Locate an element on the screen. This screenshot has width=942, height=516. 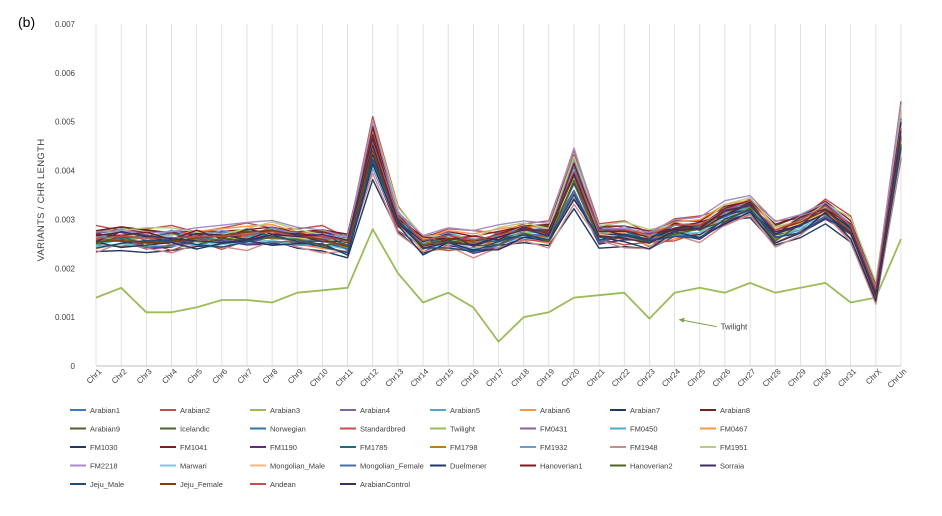
annotation-label: Twilight is located at coordinates (734, 327).